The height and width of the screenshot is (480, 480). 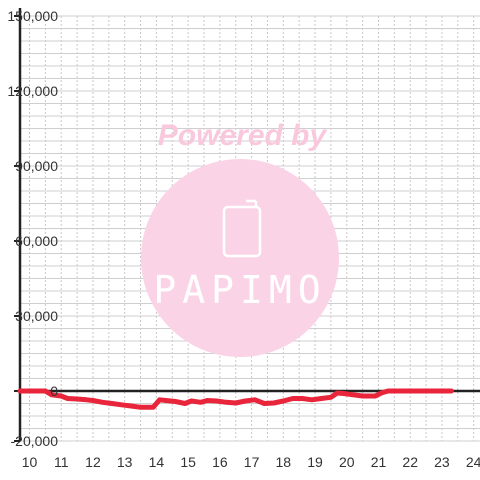 I want to click on y-tick-label: -20,000, so click(x=35, y=441).